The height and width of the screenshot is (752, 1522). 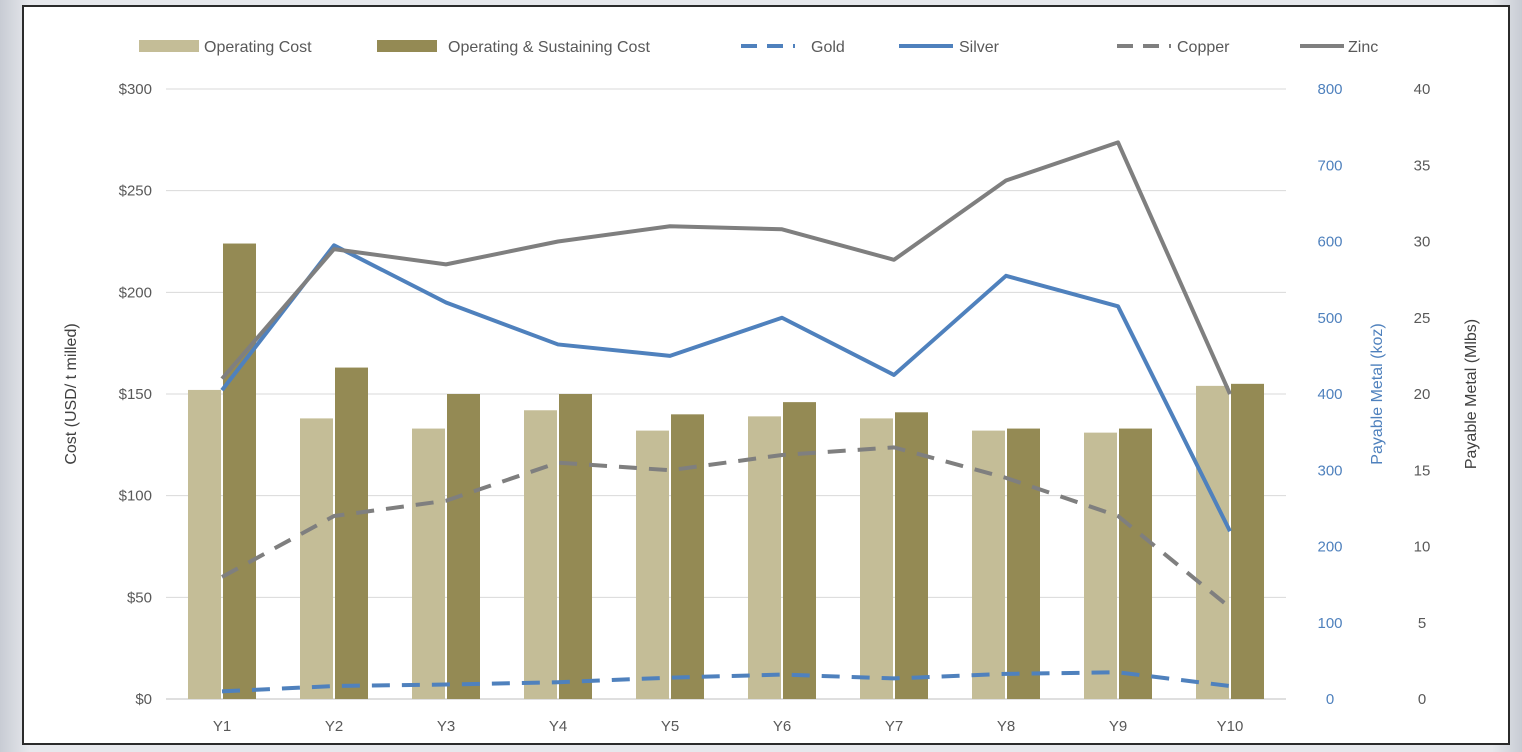 What do you see at coordinates (334, 726) in the screenshot?
I see `x-category-label: Y2` at bounding box center [334, 726].